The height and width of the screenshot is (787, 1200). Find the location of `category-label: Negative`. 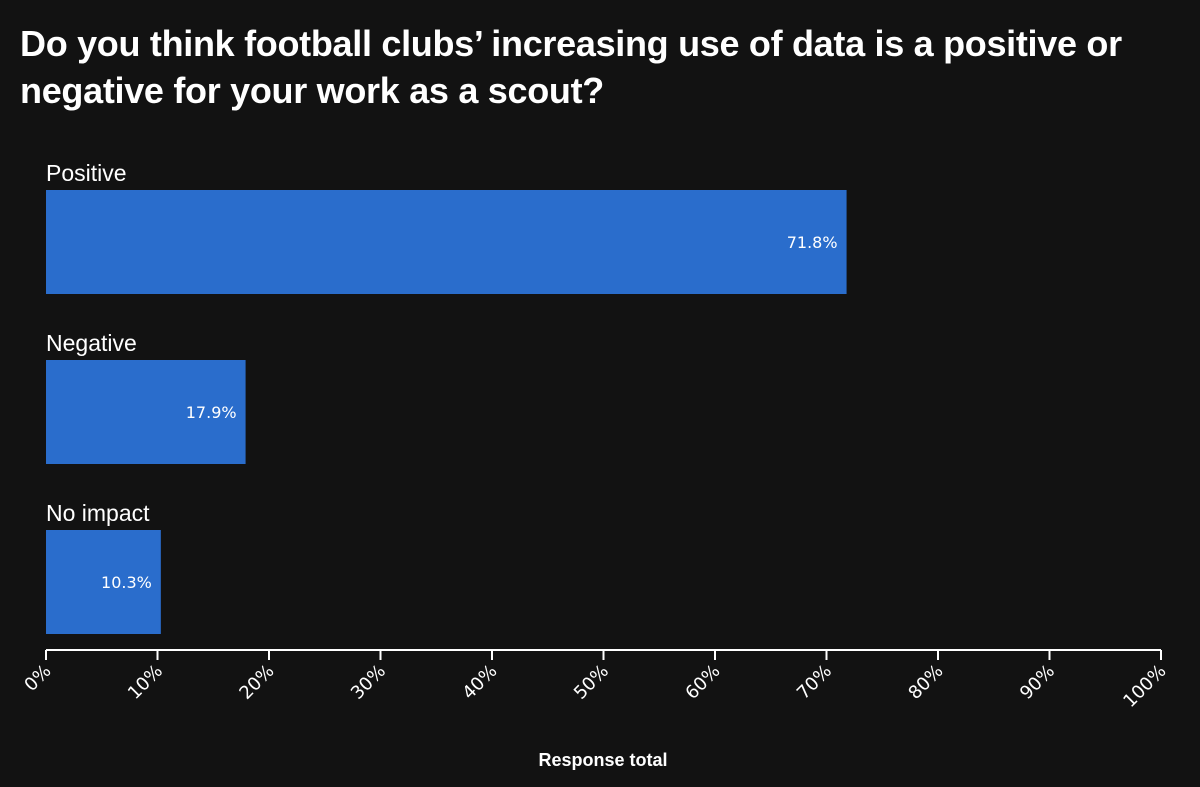

category-label: Negative is located at coordinates (91, 343).